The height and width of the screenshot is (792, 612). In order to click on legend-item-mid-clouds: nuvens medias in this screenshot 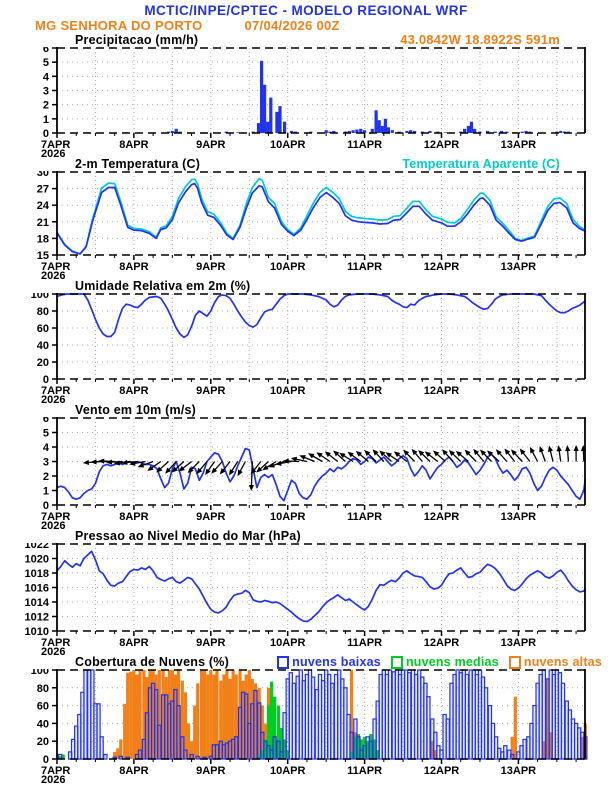, I will do `click(444, 662)`.